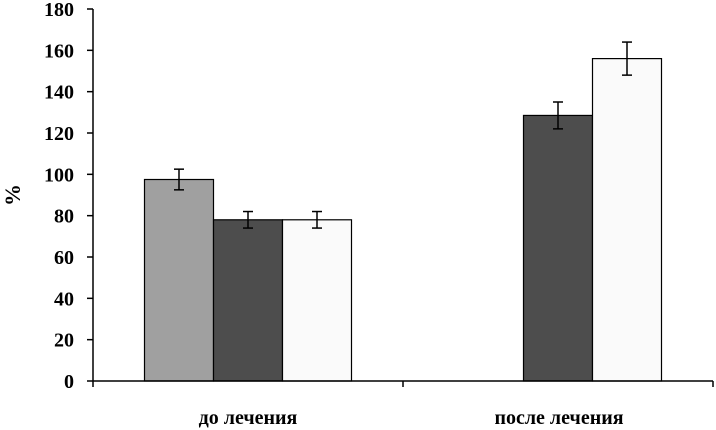  I want to click on y-tick-label: 40, so click(64, 299).